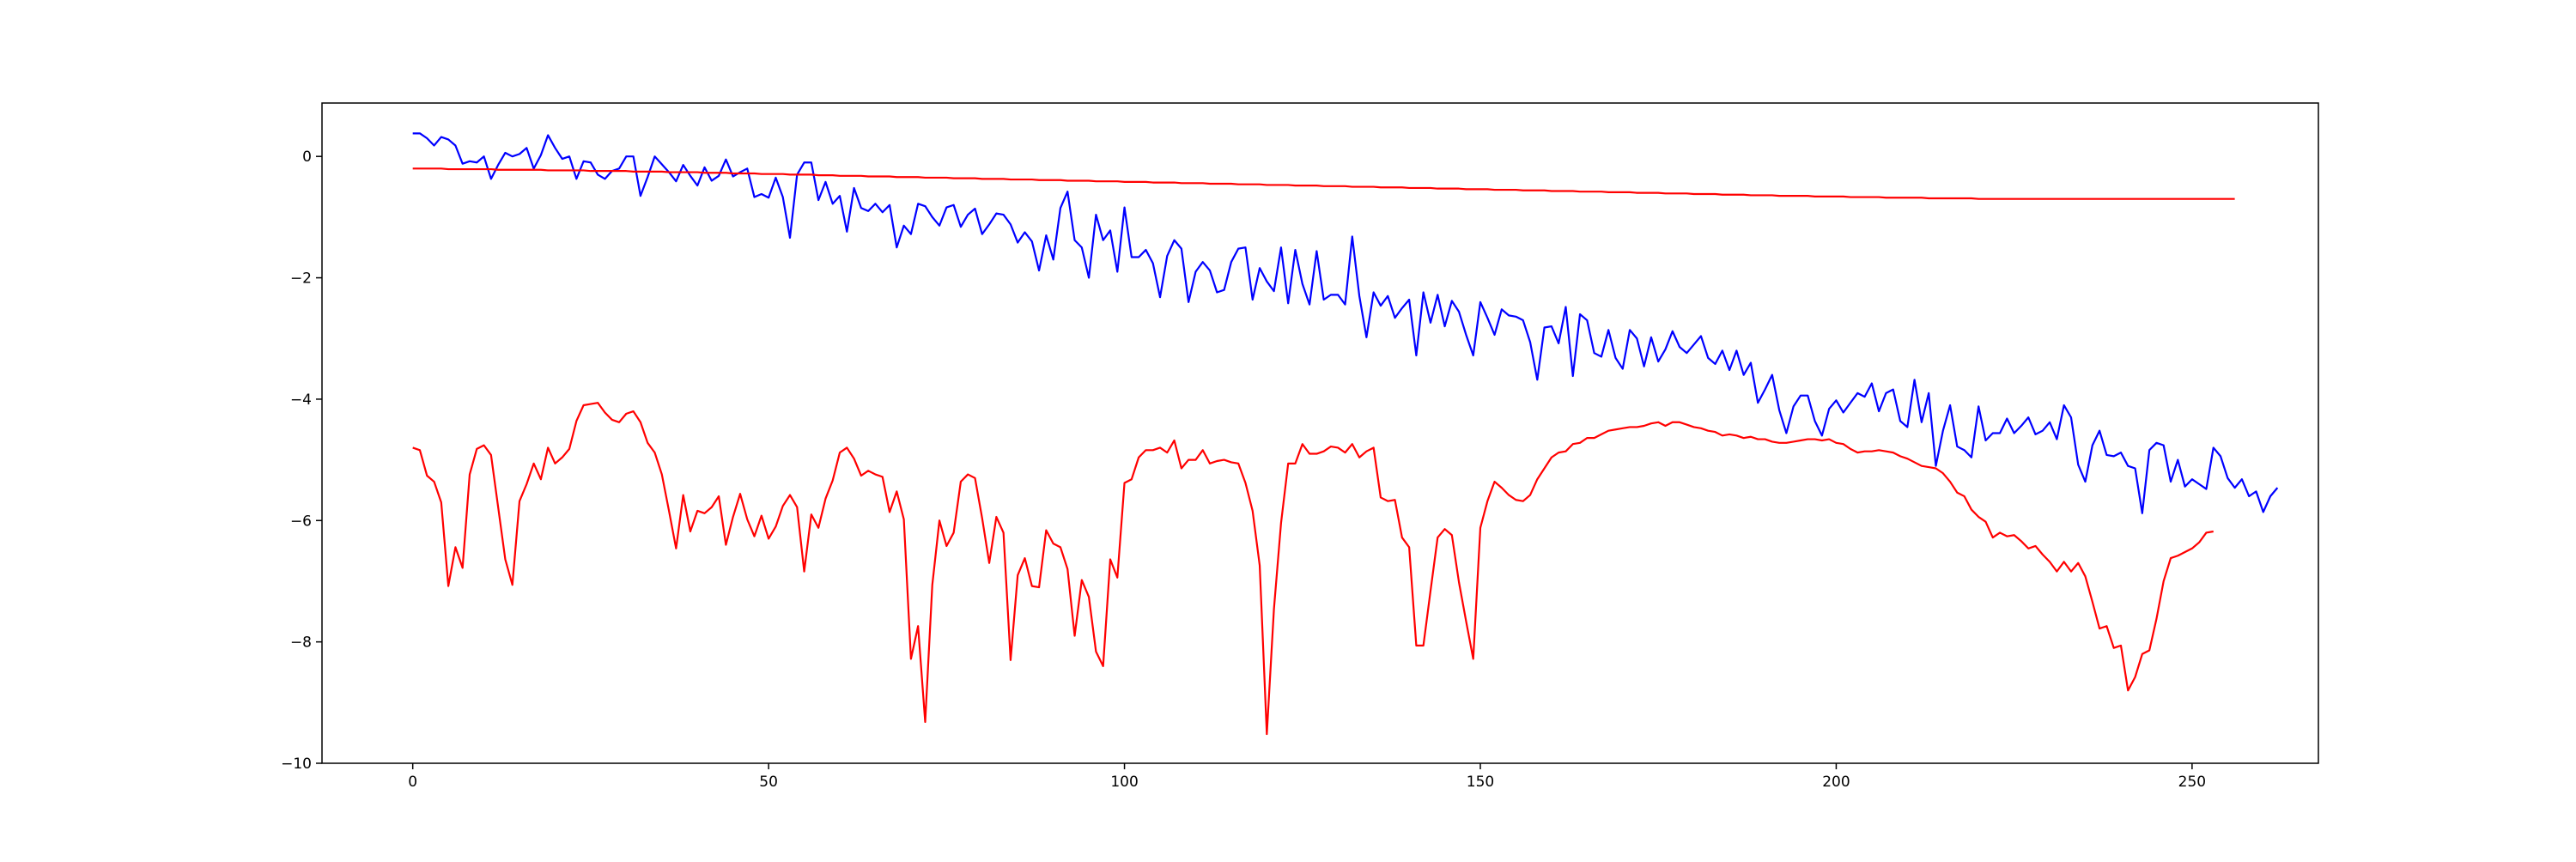  I want to click on y-tick-label: −8, so click(301, 643).